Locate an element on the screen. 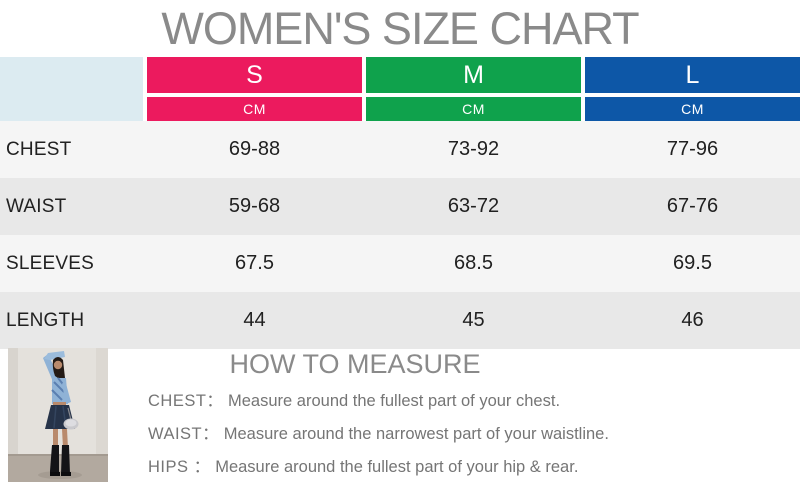 This screenshot has height=482, width=800. model-photo-illustration is located at coordinates (58, 415).